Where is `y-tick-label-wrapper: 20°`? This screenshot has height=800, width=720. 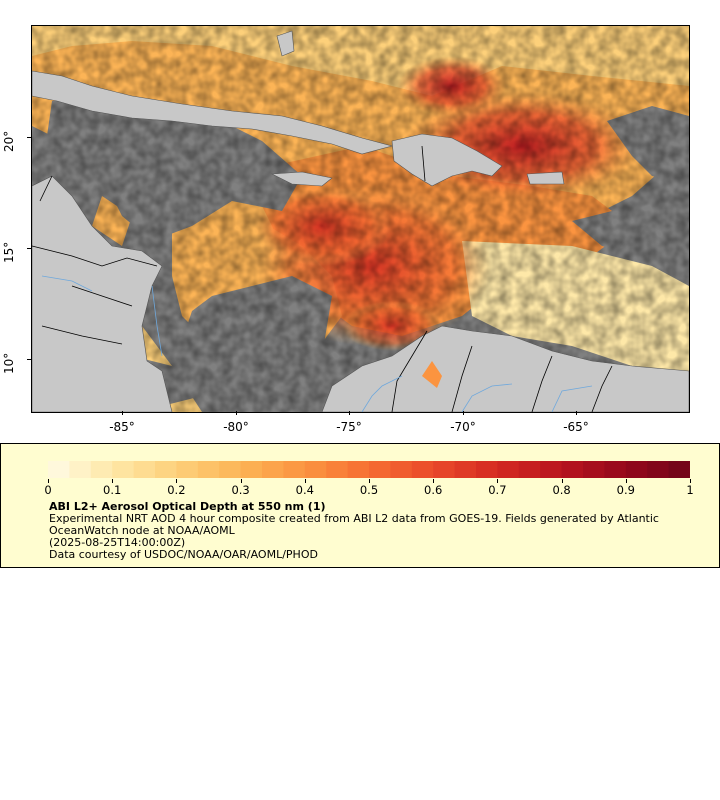 y-tick-label-wrapper: 20° is located at coordinates (15, 142).